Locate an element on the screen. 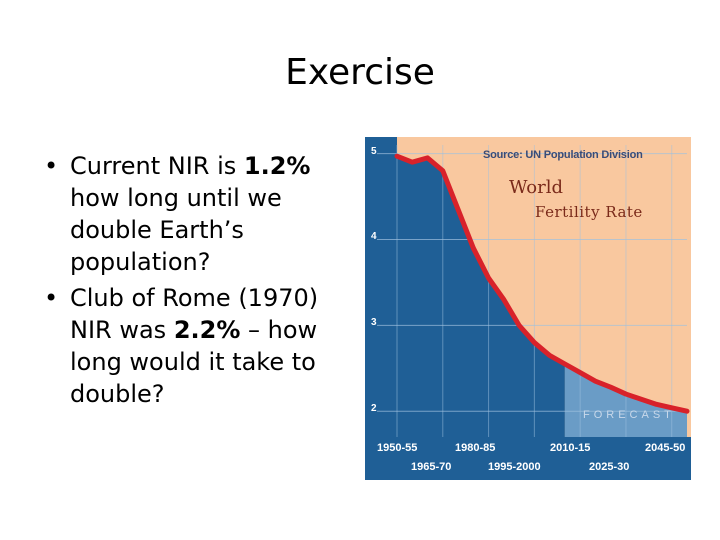 The width and height of the screenshot is (720, 540). forecast-label: FORECAST is located at coordinates (629, 415).